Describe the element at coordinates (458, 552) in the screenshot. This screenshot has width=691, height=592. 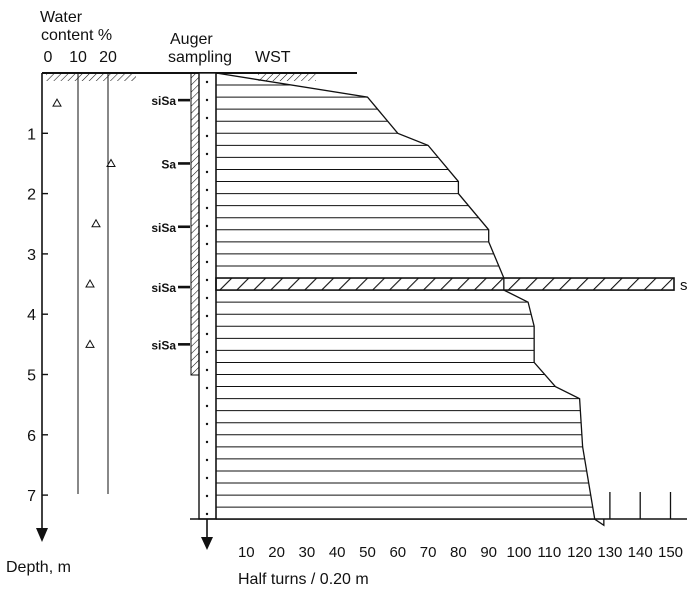
I see `half-turns-tick-80: 80` at that location.